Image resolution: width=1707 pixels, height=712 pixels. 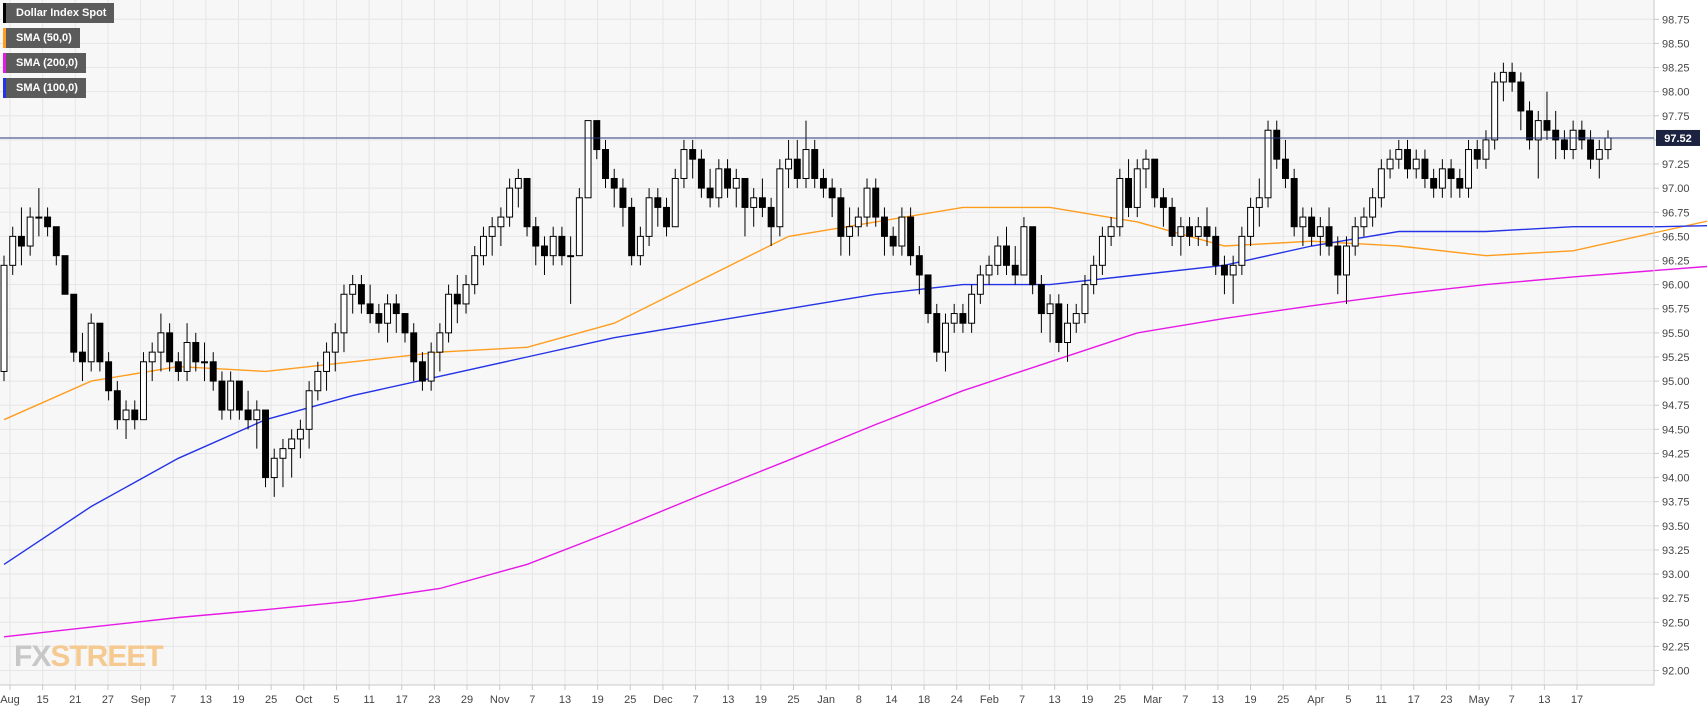 I want to click on y-tick-label: 93.50, so click(x=1676, y=527).